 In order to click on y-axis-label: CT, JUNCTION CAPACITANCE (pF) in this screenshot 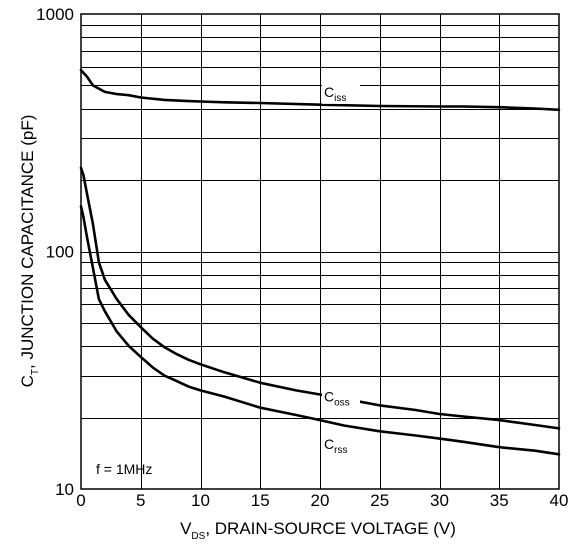, I will do `click(29, 251)`.